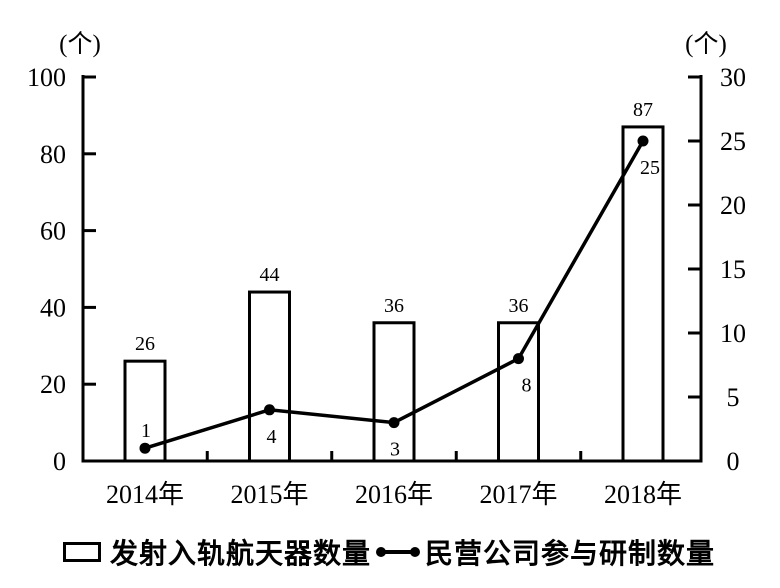  I want to click on right-axis-tick-label: 5, so click(733, 397).